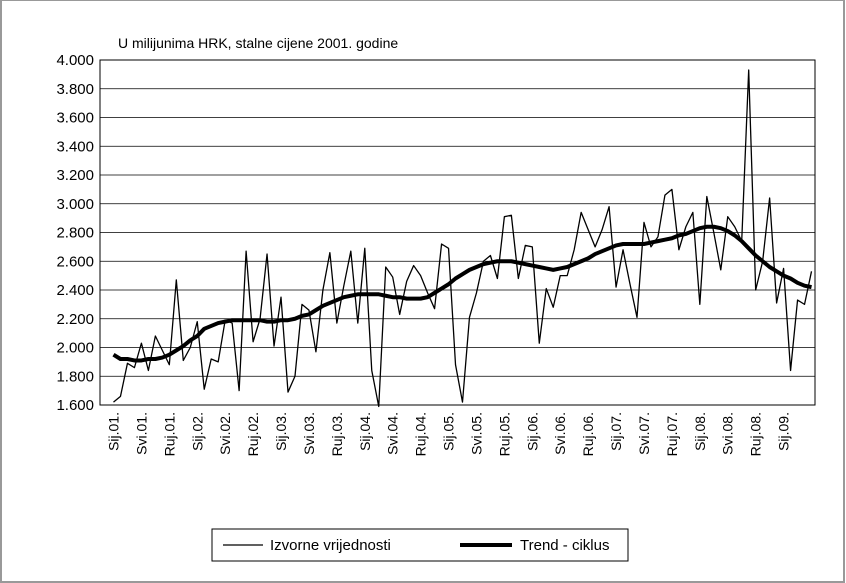 Image resolution: width=846 pixels, height=583 pixels. What do you see at coordinates (672, 434) in the screenshot?
I see `x-tick-label: Ruj.07.` at bounding box center [672, 434].